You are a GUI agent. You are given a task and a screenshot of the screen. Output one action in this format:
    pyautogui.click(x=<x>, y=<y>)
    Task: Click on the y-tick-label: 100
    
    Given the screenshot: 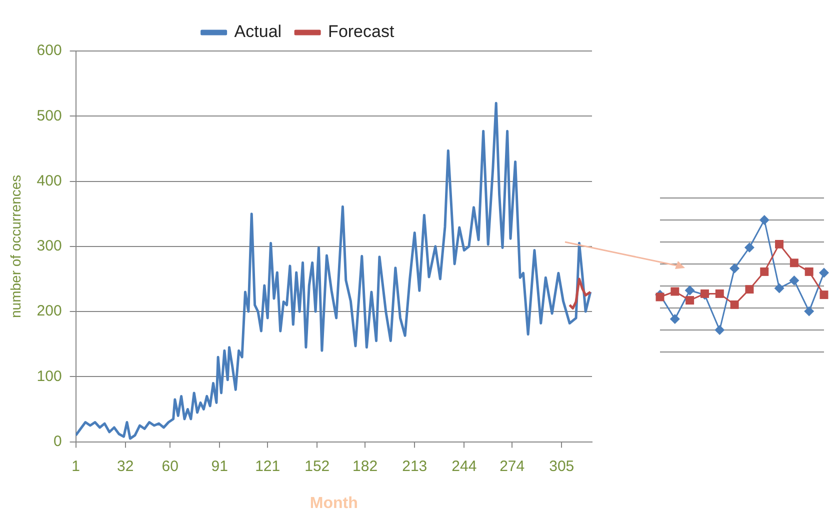 What is the action you would take?
    pyautogui.click(x=49, y=376)
    